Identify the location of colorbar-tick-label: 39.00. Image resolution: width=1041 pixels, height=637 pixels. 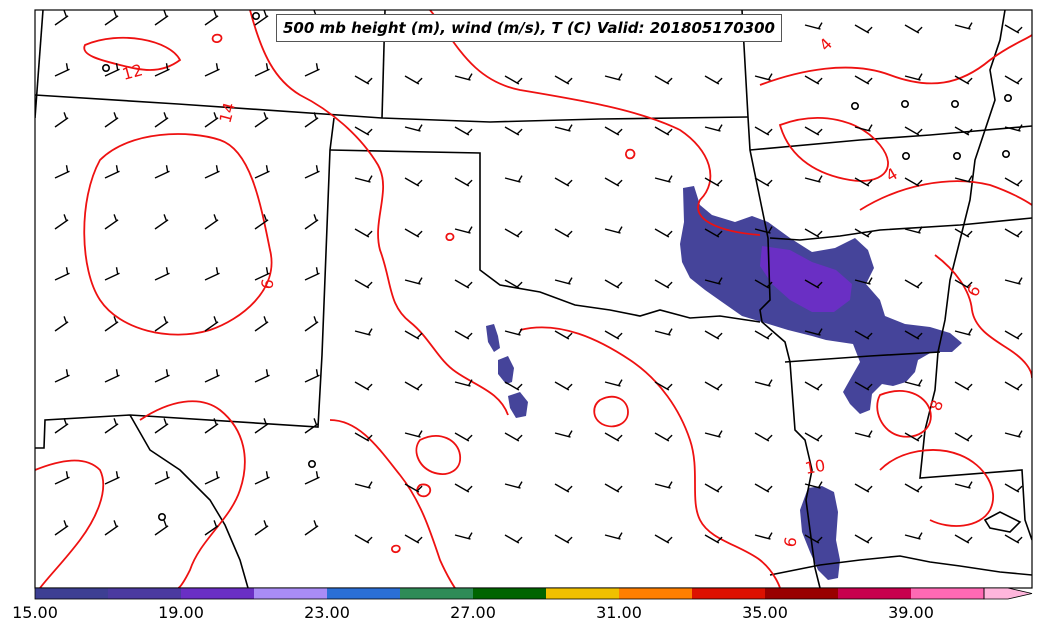
(911, 612).